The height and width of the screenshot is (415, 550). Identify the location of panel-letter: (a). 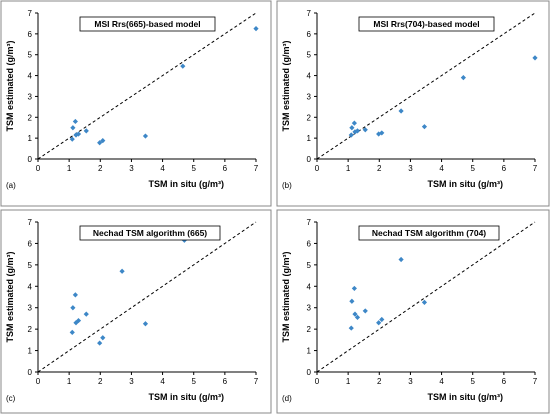
(11, 185).